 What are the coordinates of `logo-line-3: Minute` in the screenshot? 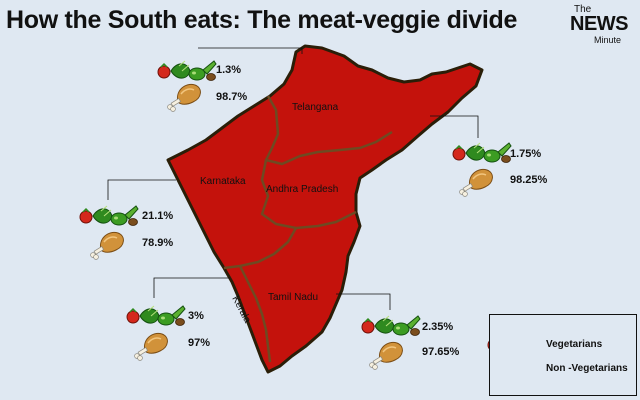 It's located at (608, 40).